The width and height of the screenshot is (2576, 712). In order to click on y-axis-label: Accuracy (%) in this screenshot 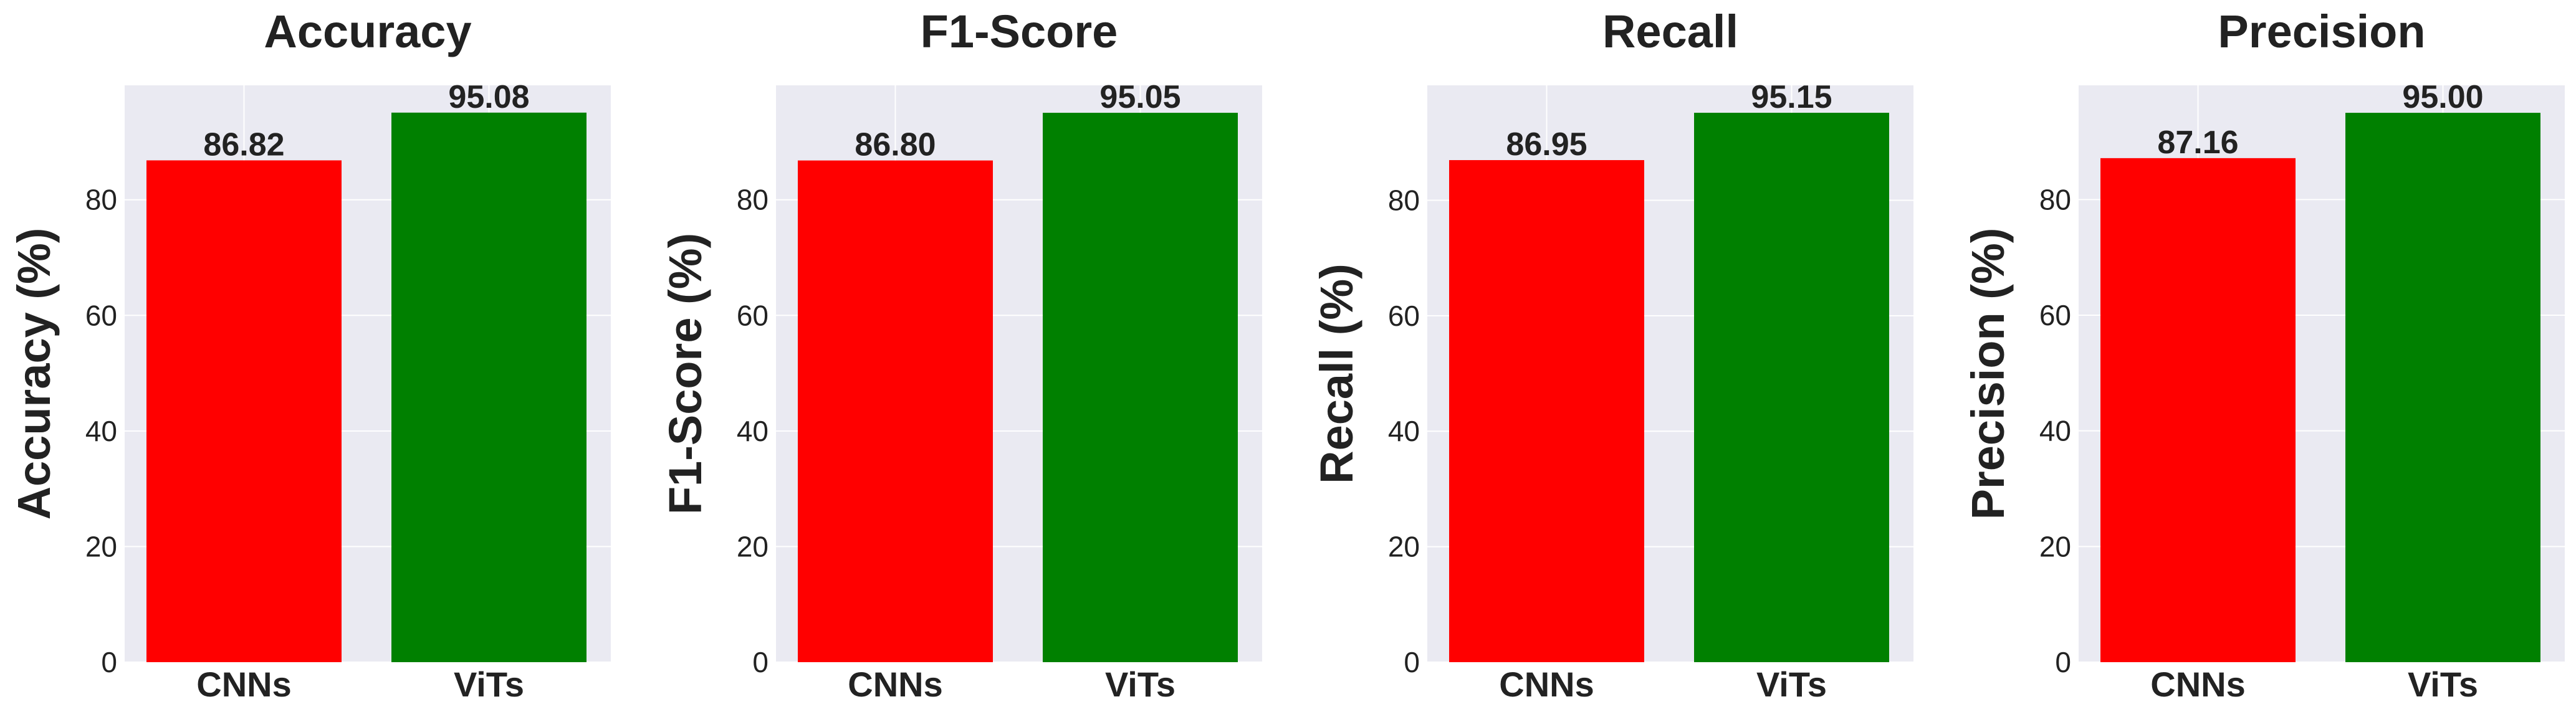, I will do `click(34, 374)`.